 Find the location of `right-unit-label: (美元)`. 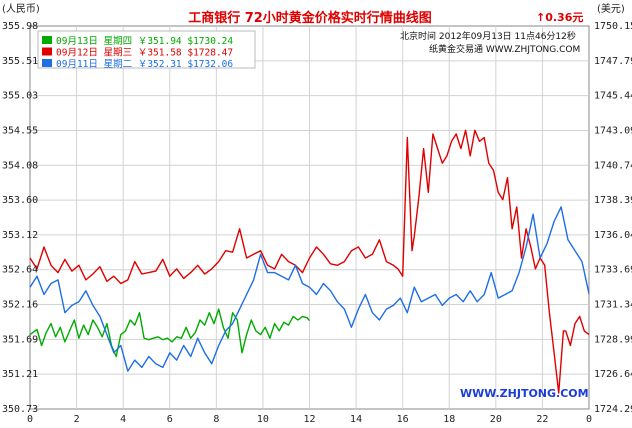

right-unit-label: (美元) is located at coordinates (611, 8).